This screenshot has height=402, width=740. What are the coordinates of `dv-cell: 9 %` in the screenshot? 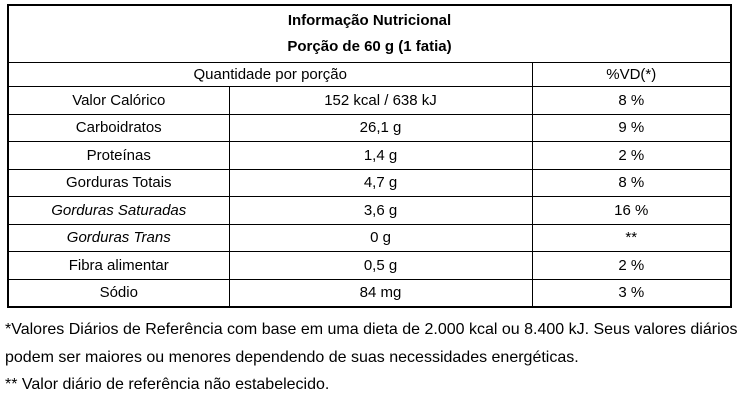 It's located at (631, 127).